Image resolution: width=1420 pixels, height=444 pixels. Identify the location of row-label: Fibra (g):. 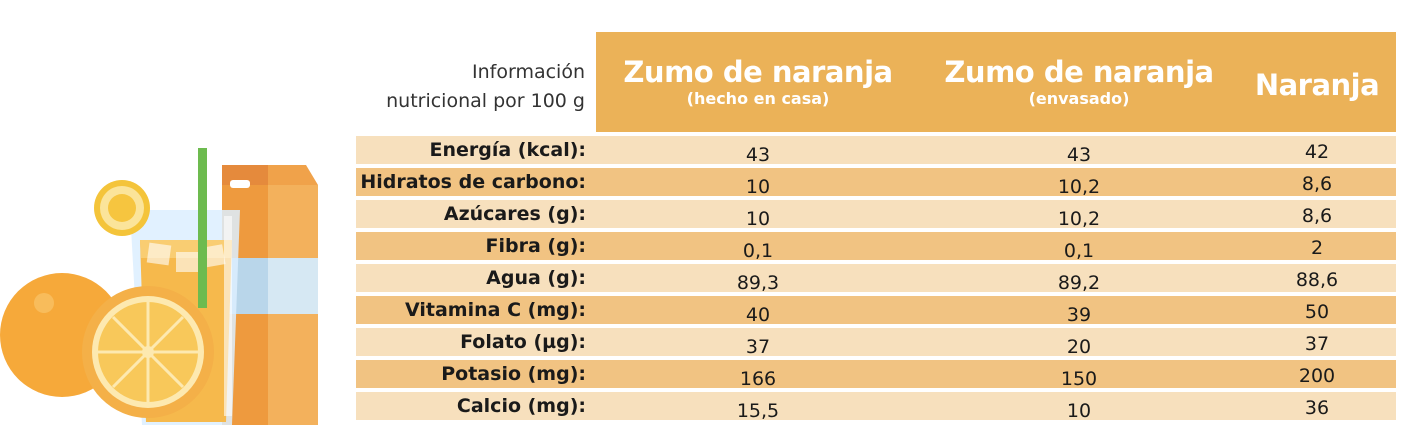
(535, 246).